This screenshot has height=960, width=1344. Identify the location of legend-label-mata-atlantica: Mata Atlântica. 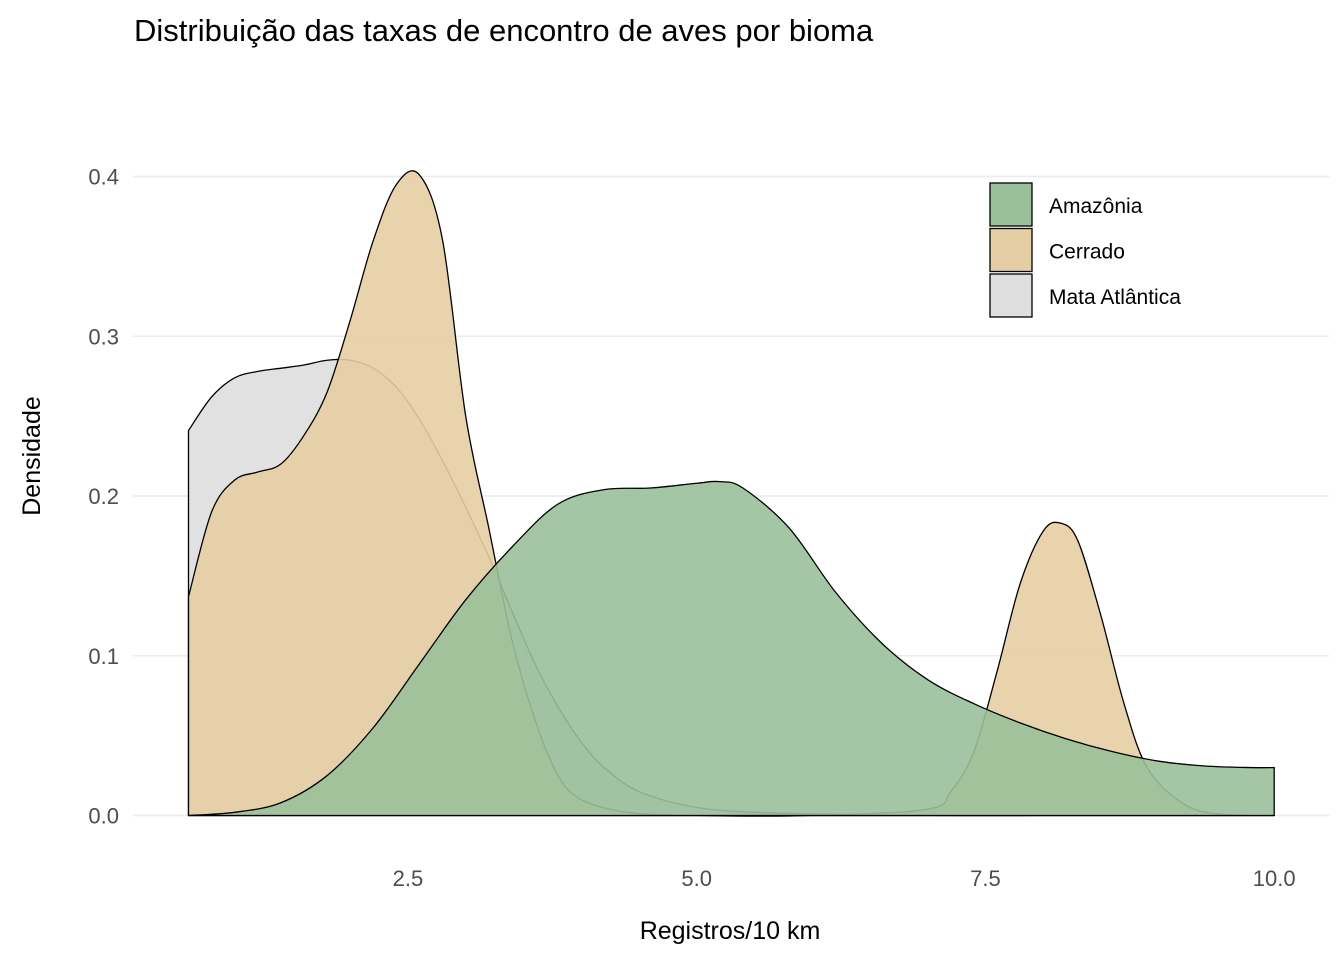
(1115, 297).